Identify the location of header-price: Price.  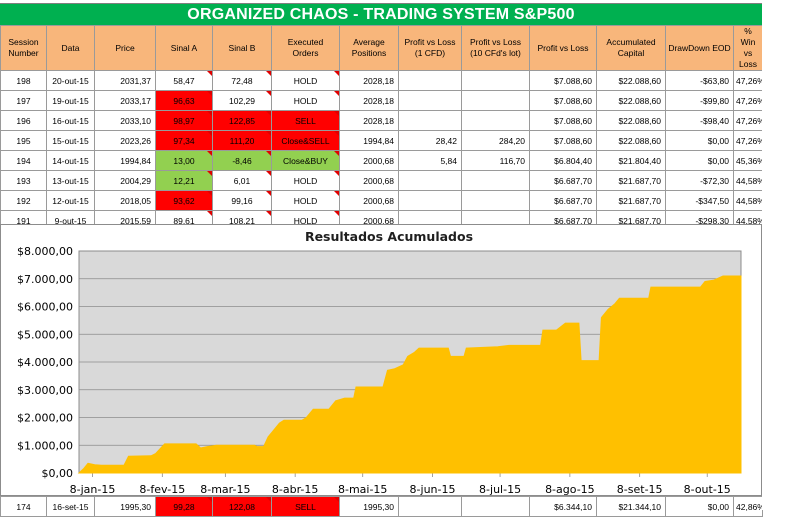
(125, 48).